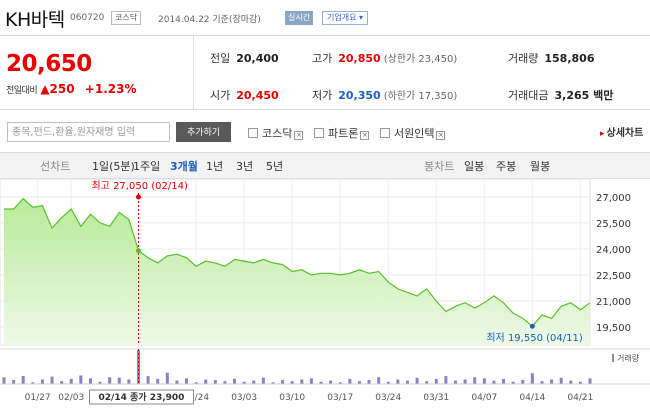 The height and width of the screenshot is (408, 650). What do you see at coordinates (532, 326) in the screenshot?
I see `low-marker` at bounding box center [532, 326].